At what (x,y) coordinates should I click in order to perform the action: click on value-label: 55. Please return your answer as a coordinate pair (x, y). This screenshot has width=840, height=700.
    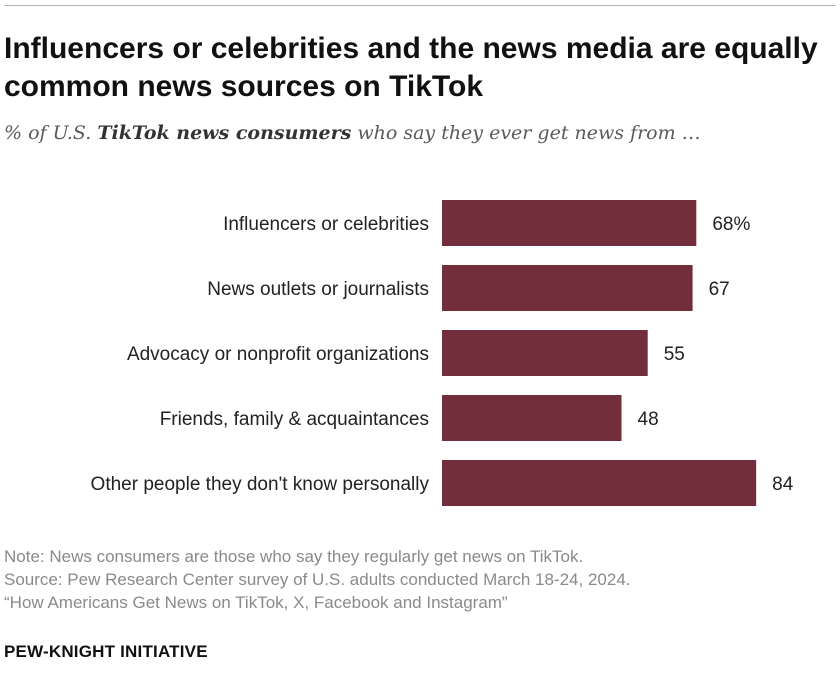
    Looking at the image, I should click on (674, 354).